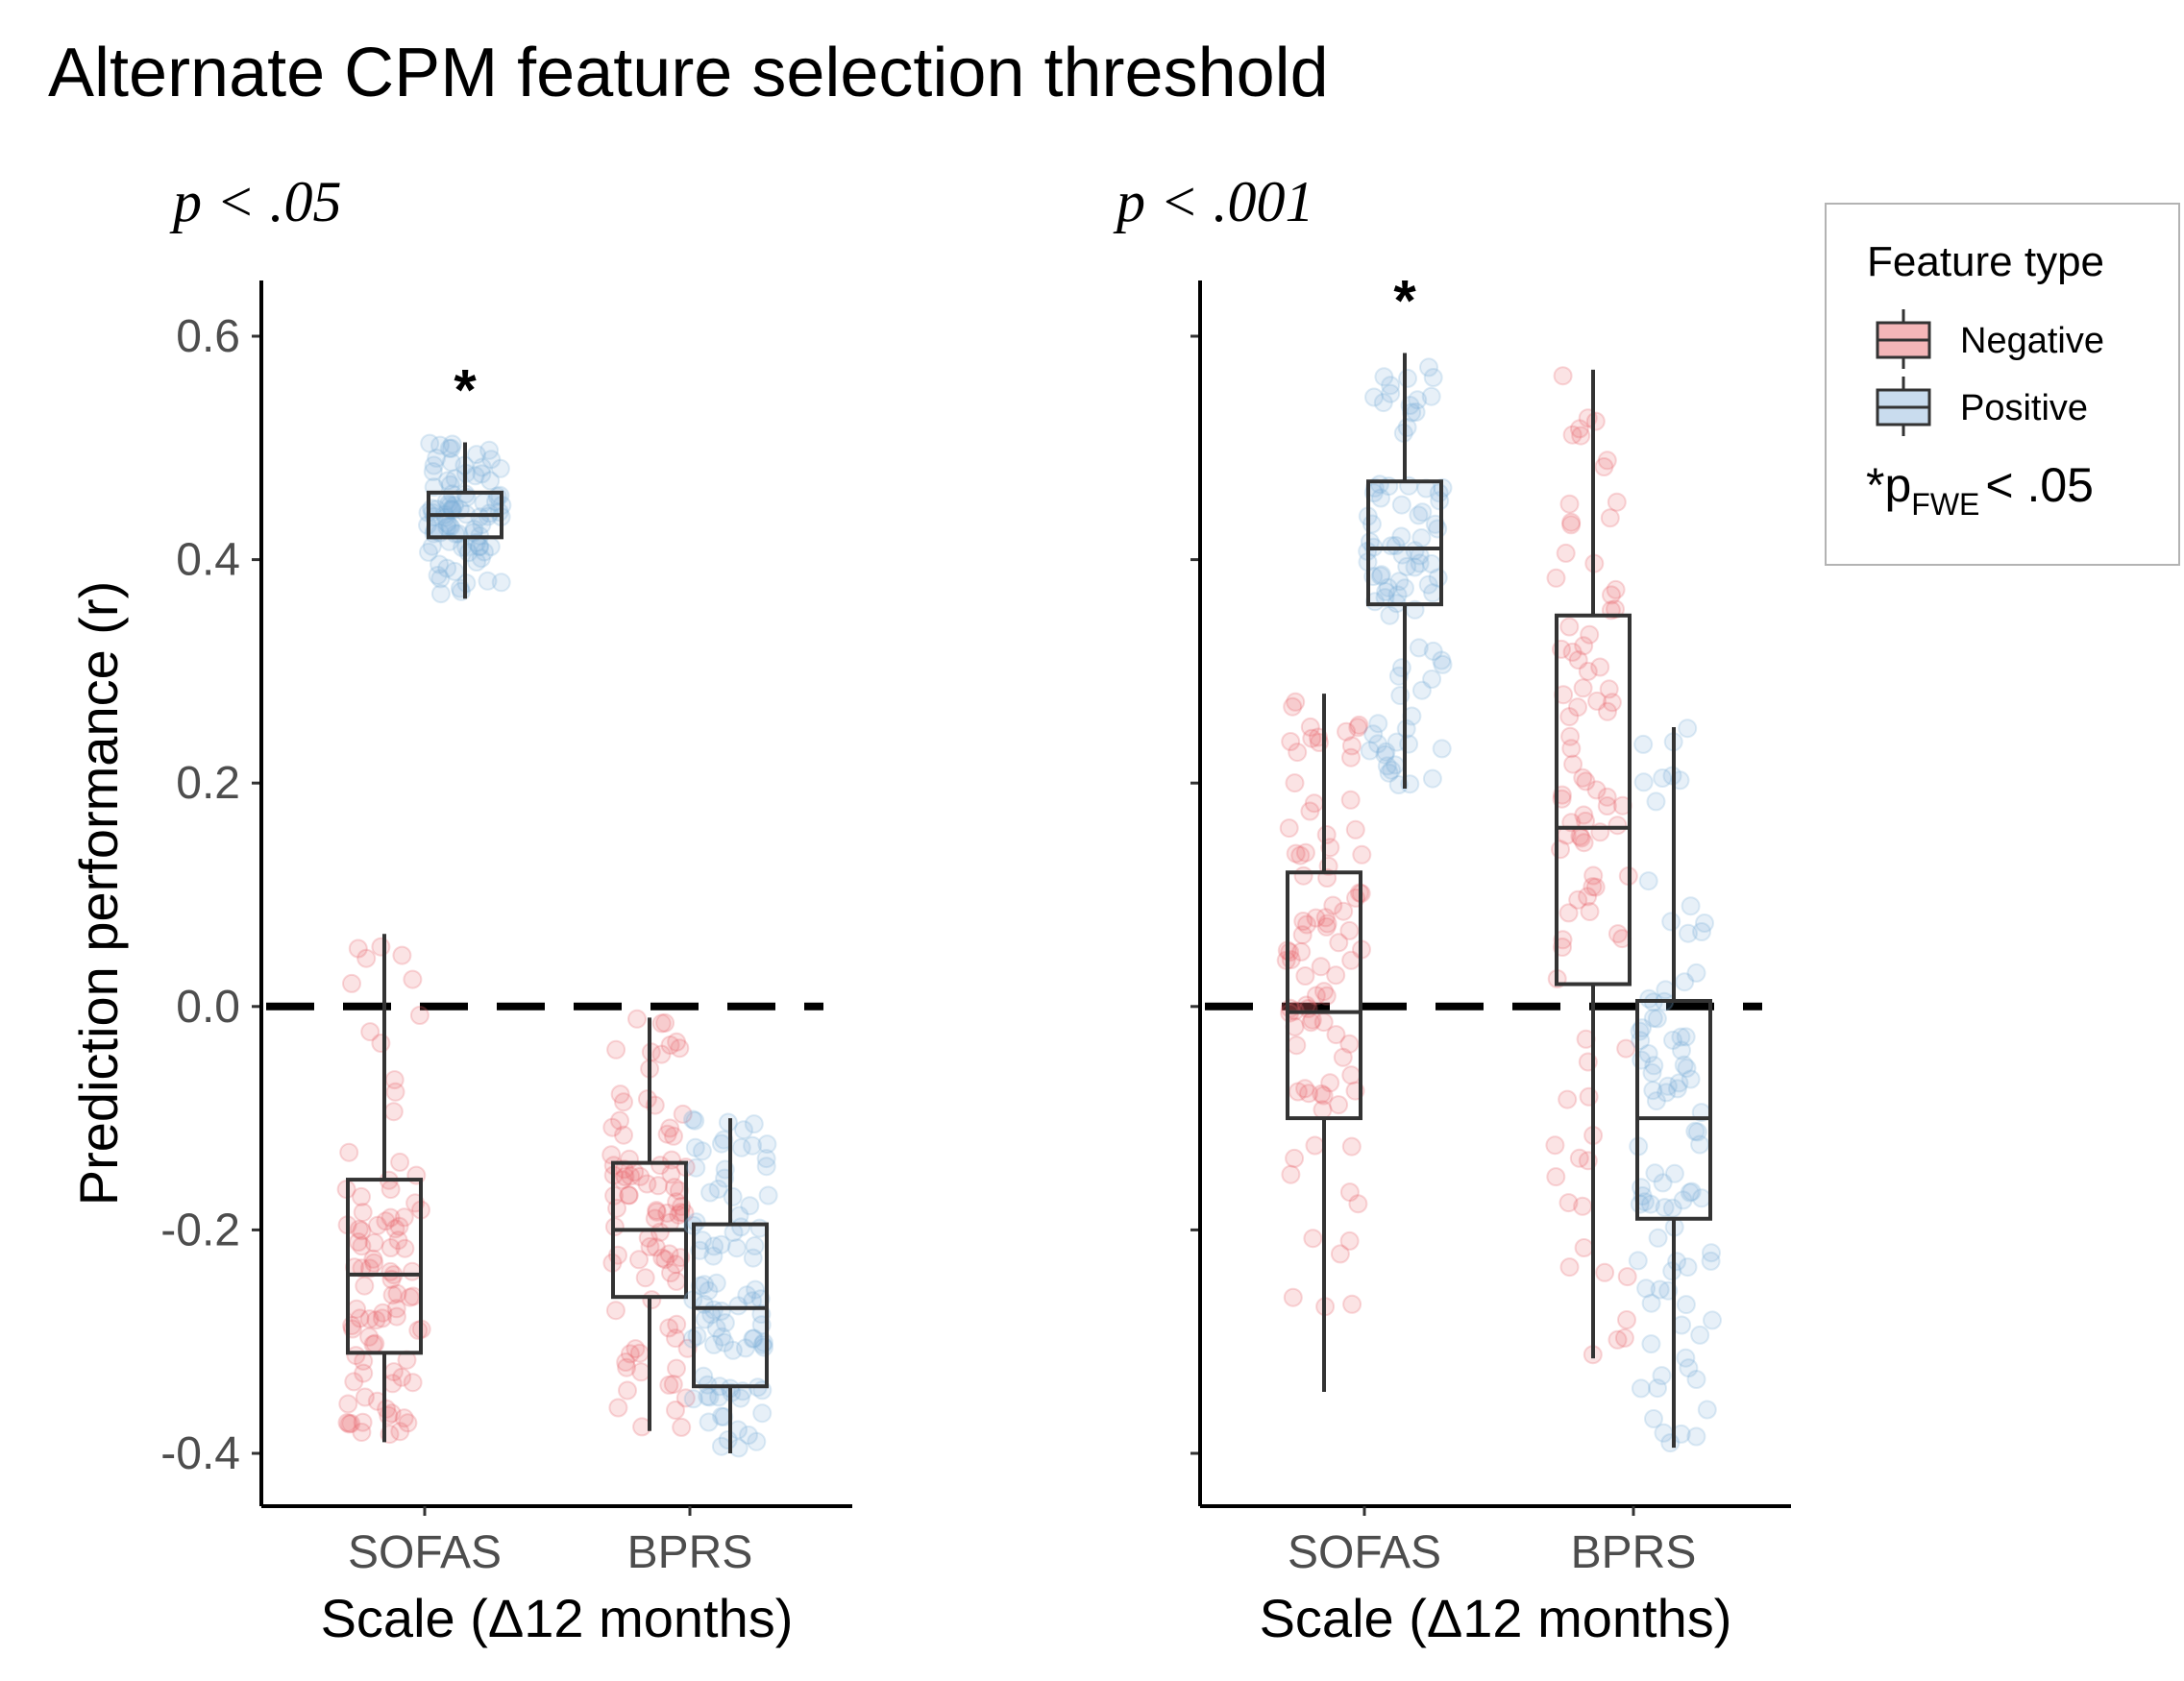  Describe the element at coordinates (200, 1230) in the screenshot. I see `y-tick-label: -0.2` at that location.